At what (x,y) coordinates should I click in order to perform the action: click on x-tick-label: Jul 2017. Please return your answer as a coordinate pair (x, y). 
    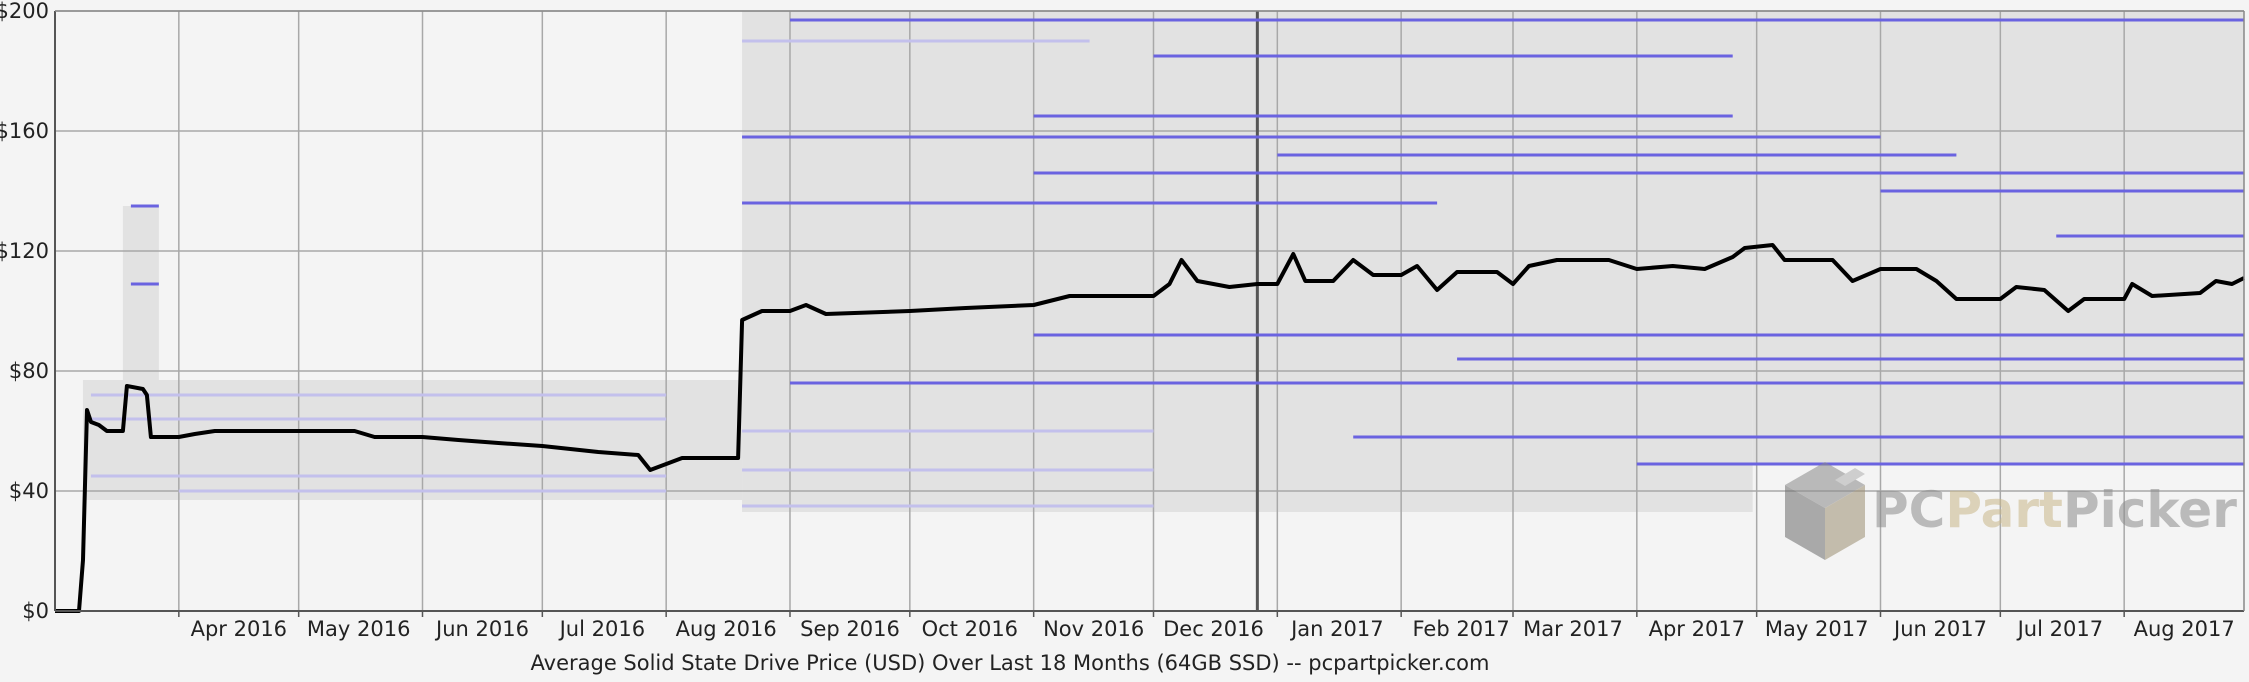
    Looking at the image, I should click on (2059, 629).